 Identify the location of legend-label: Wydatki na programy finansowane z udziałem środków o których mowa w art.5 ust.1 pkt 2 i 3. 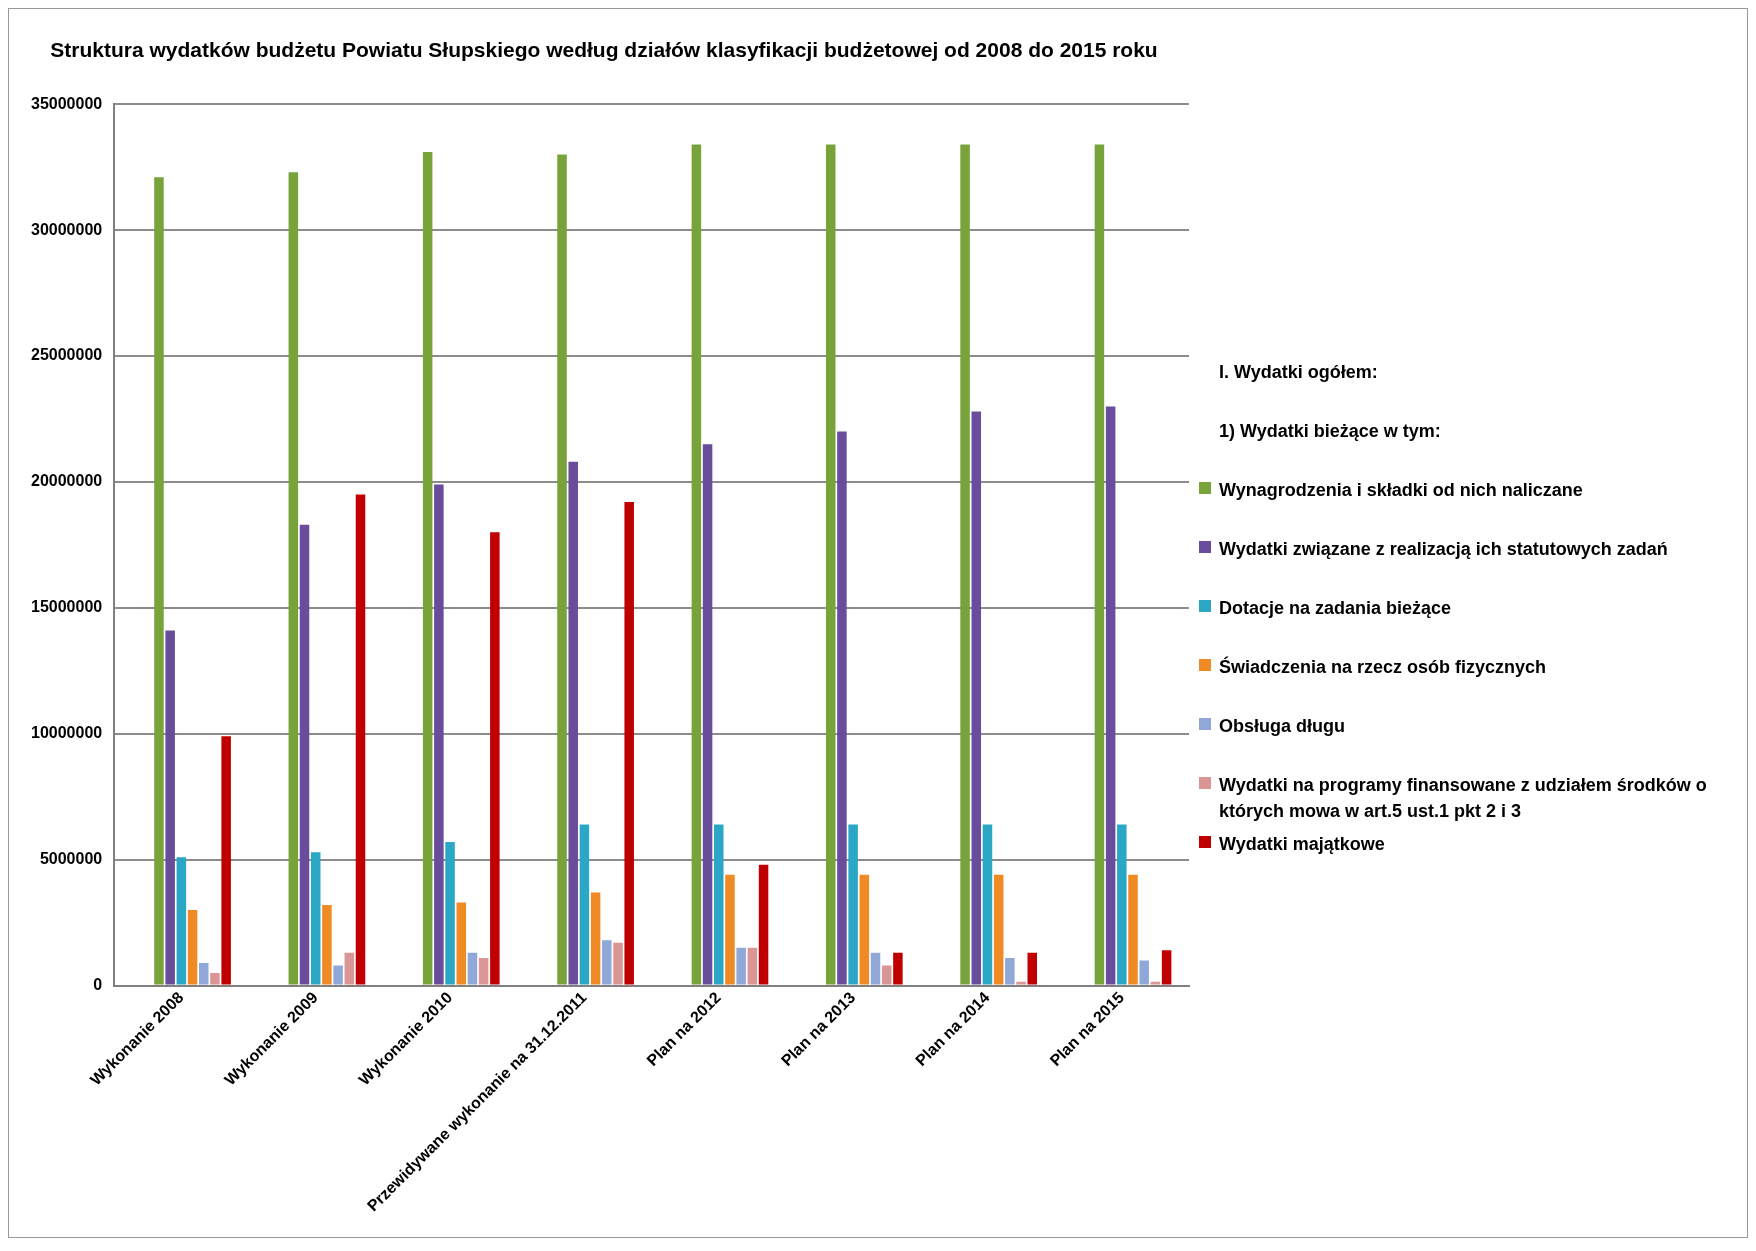
(1463, 798).